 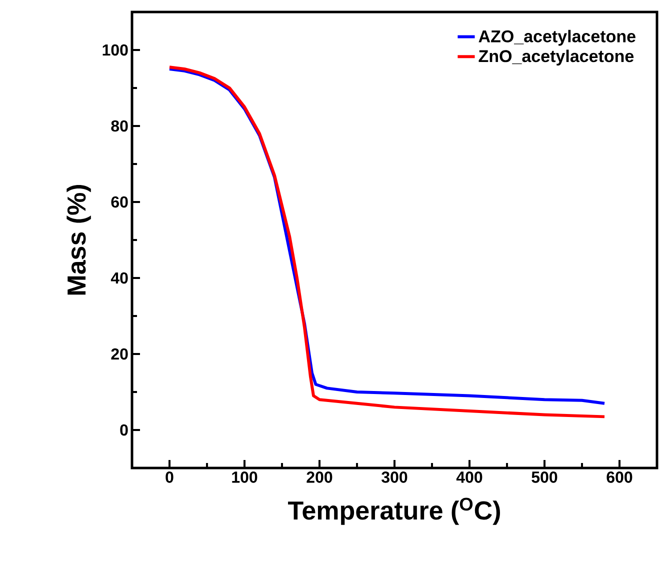 What do you see at coordinates (469, 477) in the screenshot?
I see `x-tick-label: 400` at bounding box center [469, 477].